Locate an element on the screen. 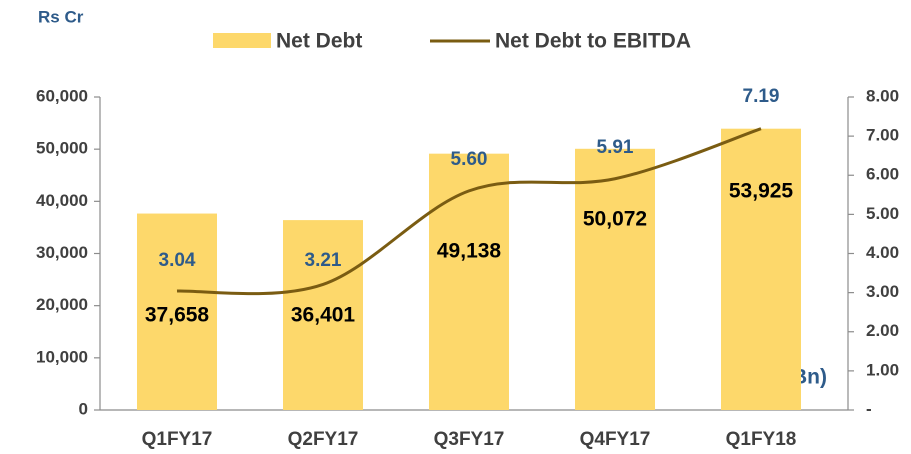  legend-swatch is located at coordinates (242, 40).